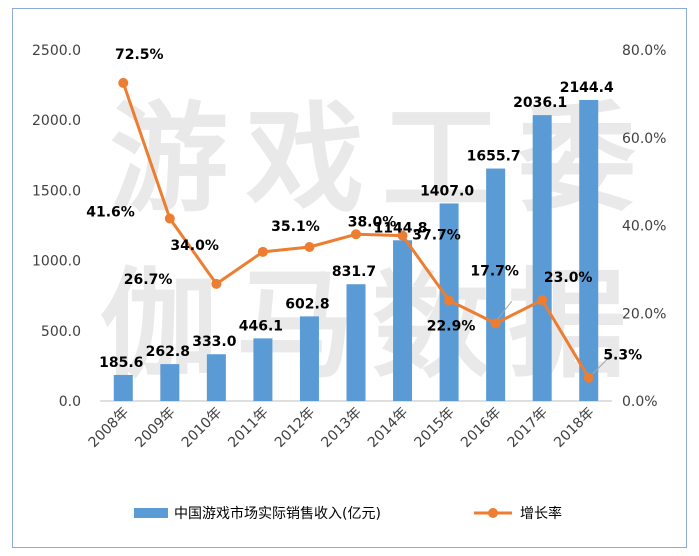 This screenshot has width=699, height=556. I want to click on growth-value-label: 37.7%, so click(436, 236).